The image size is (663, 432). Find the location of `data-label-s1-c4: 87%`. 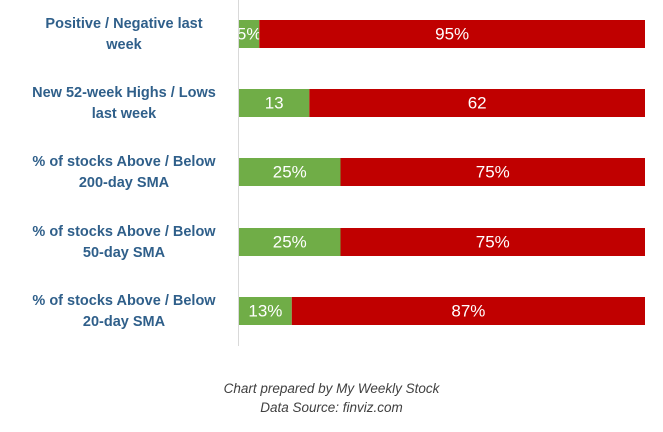

data-label-s1-c4: 87% is located at coordinates (468, 311).